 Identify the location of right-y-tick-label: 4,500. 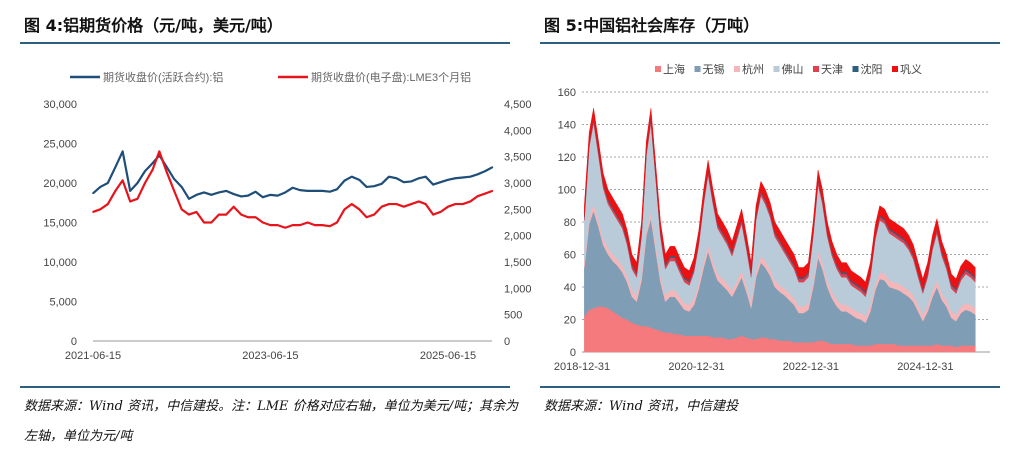
(518, 105).